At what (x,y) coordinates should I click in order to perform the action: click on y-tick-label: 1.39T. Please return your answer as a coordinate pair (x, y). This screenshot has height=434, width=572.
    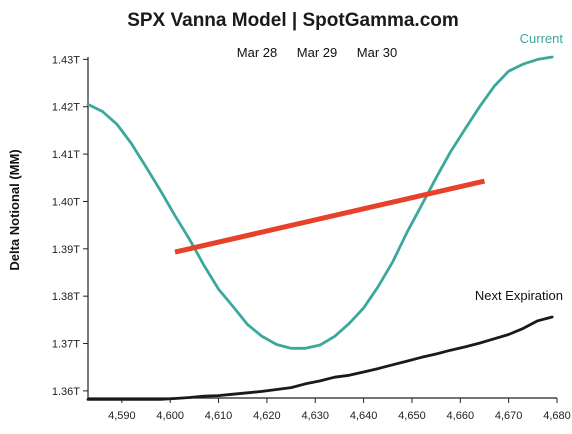
    Looking at the image, I should click on (66, 250).